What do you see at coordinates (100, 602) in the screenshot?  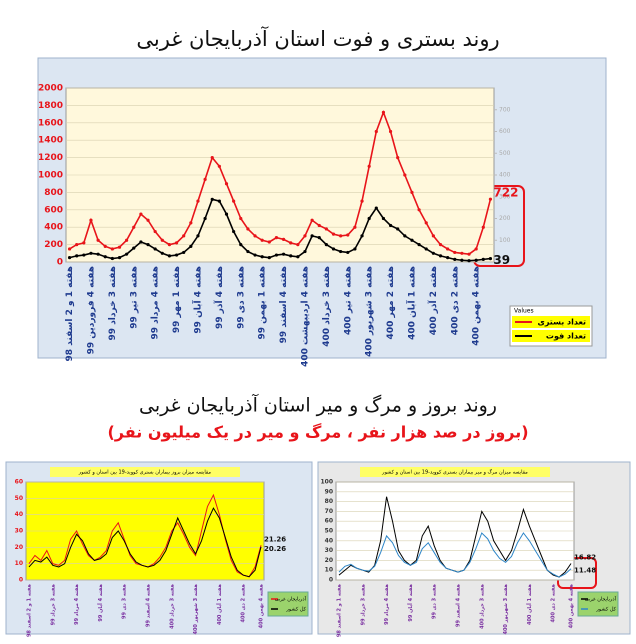 I see `x-tick-label: هفته 4 آبان 99` at bounding box center [100, 602].